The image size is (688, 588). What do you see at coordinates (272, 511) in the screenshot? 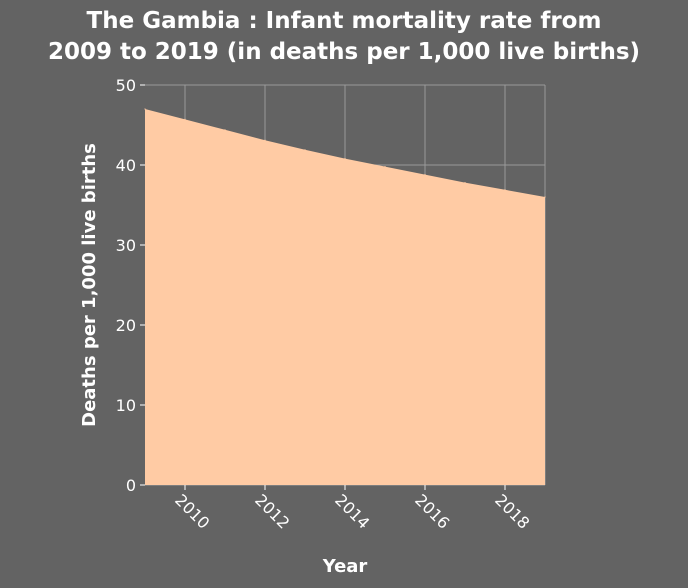
I see `x-tick-label: 2012` at bounding box center [272, 511].